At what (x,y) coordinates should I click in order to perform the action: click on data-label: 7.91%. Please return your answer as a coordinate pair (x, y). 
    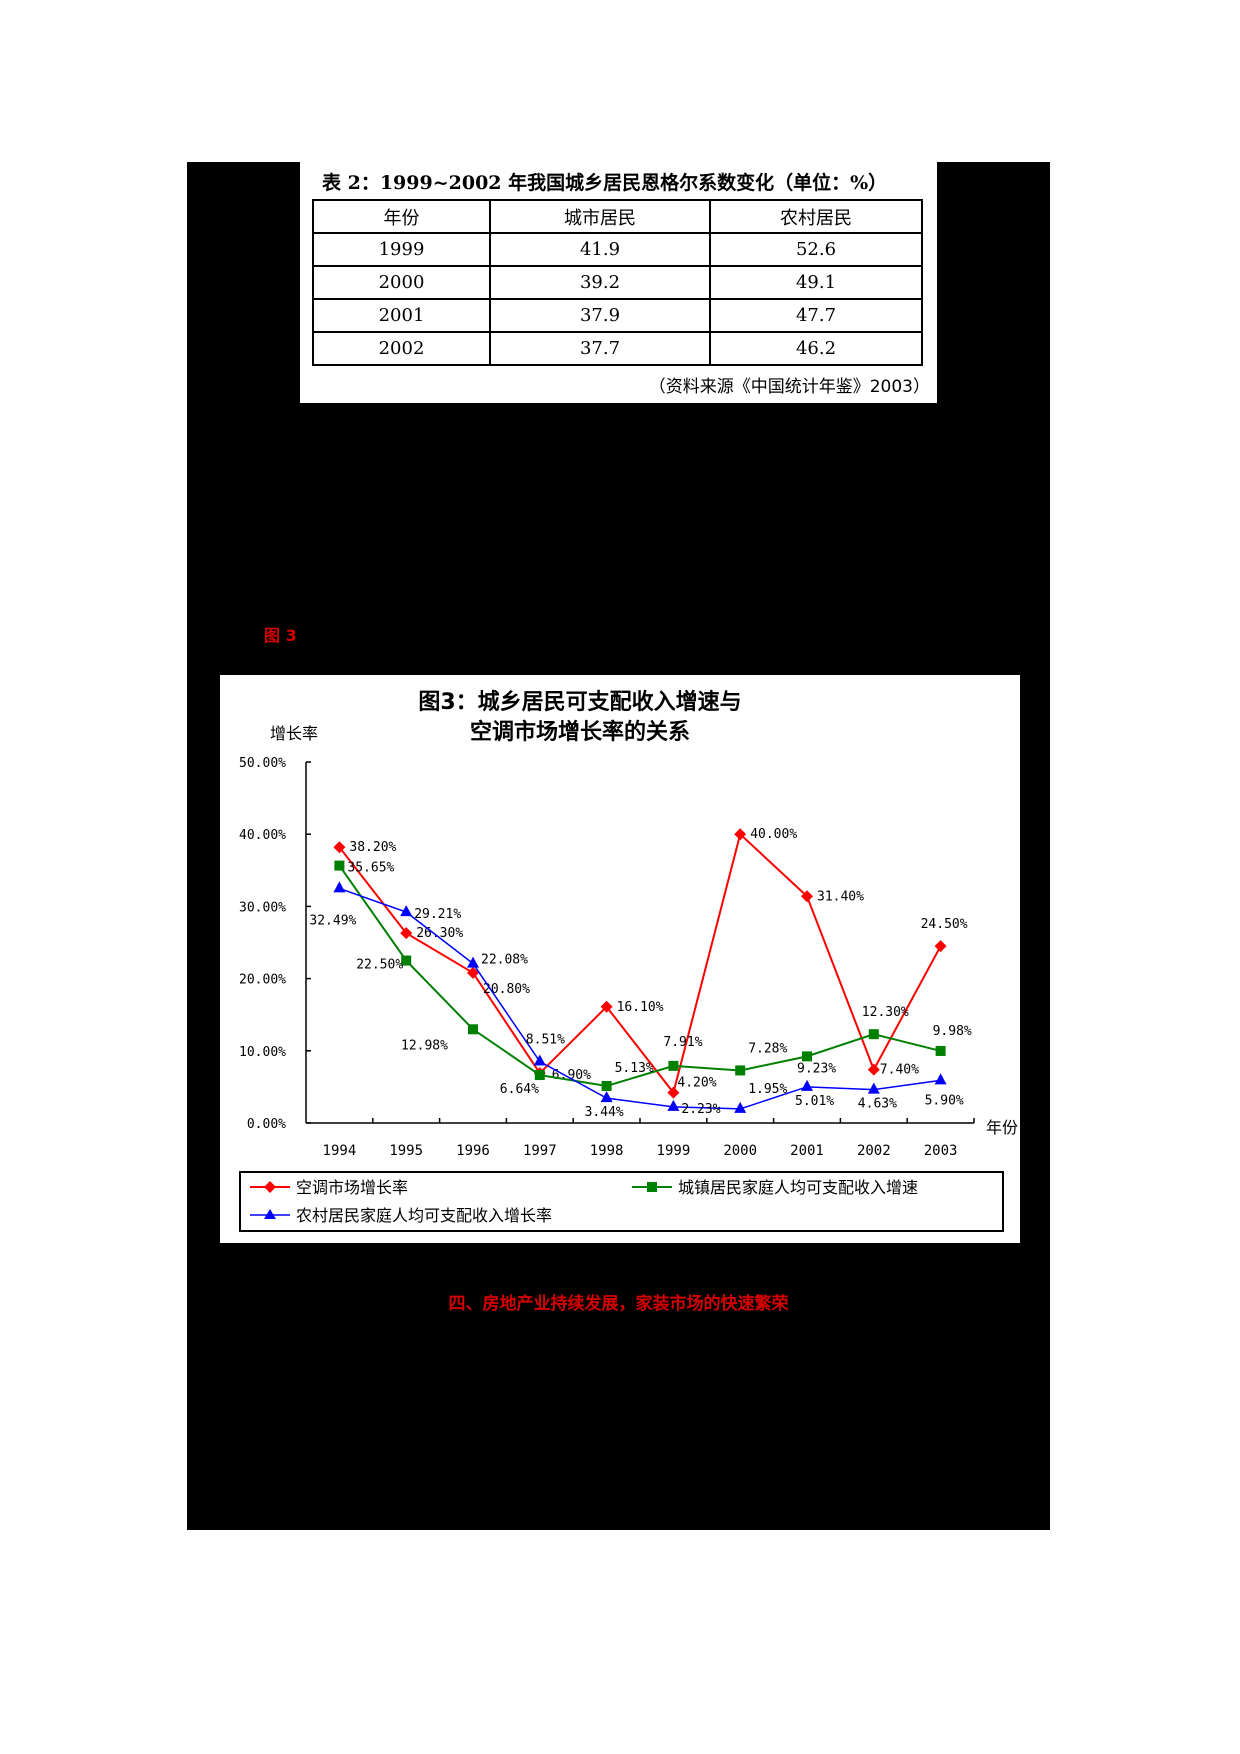
    Looking at the image, I should click on (682, 1042).